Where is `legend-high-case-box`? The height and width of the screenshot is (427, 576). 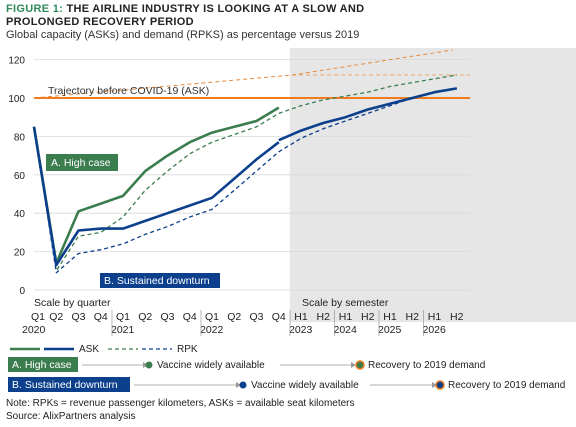
legend-high-case-box is located at coordinates (43, 364).